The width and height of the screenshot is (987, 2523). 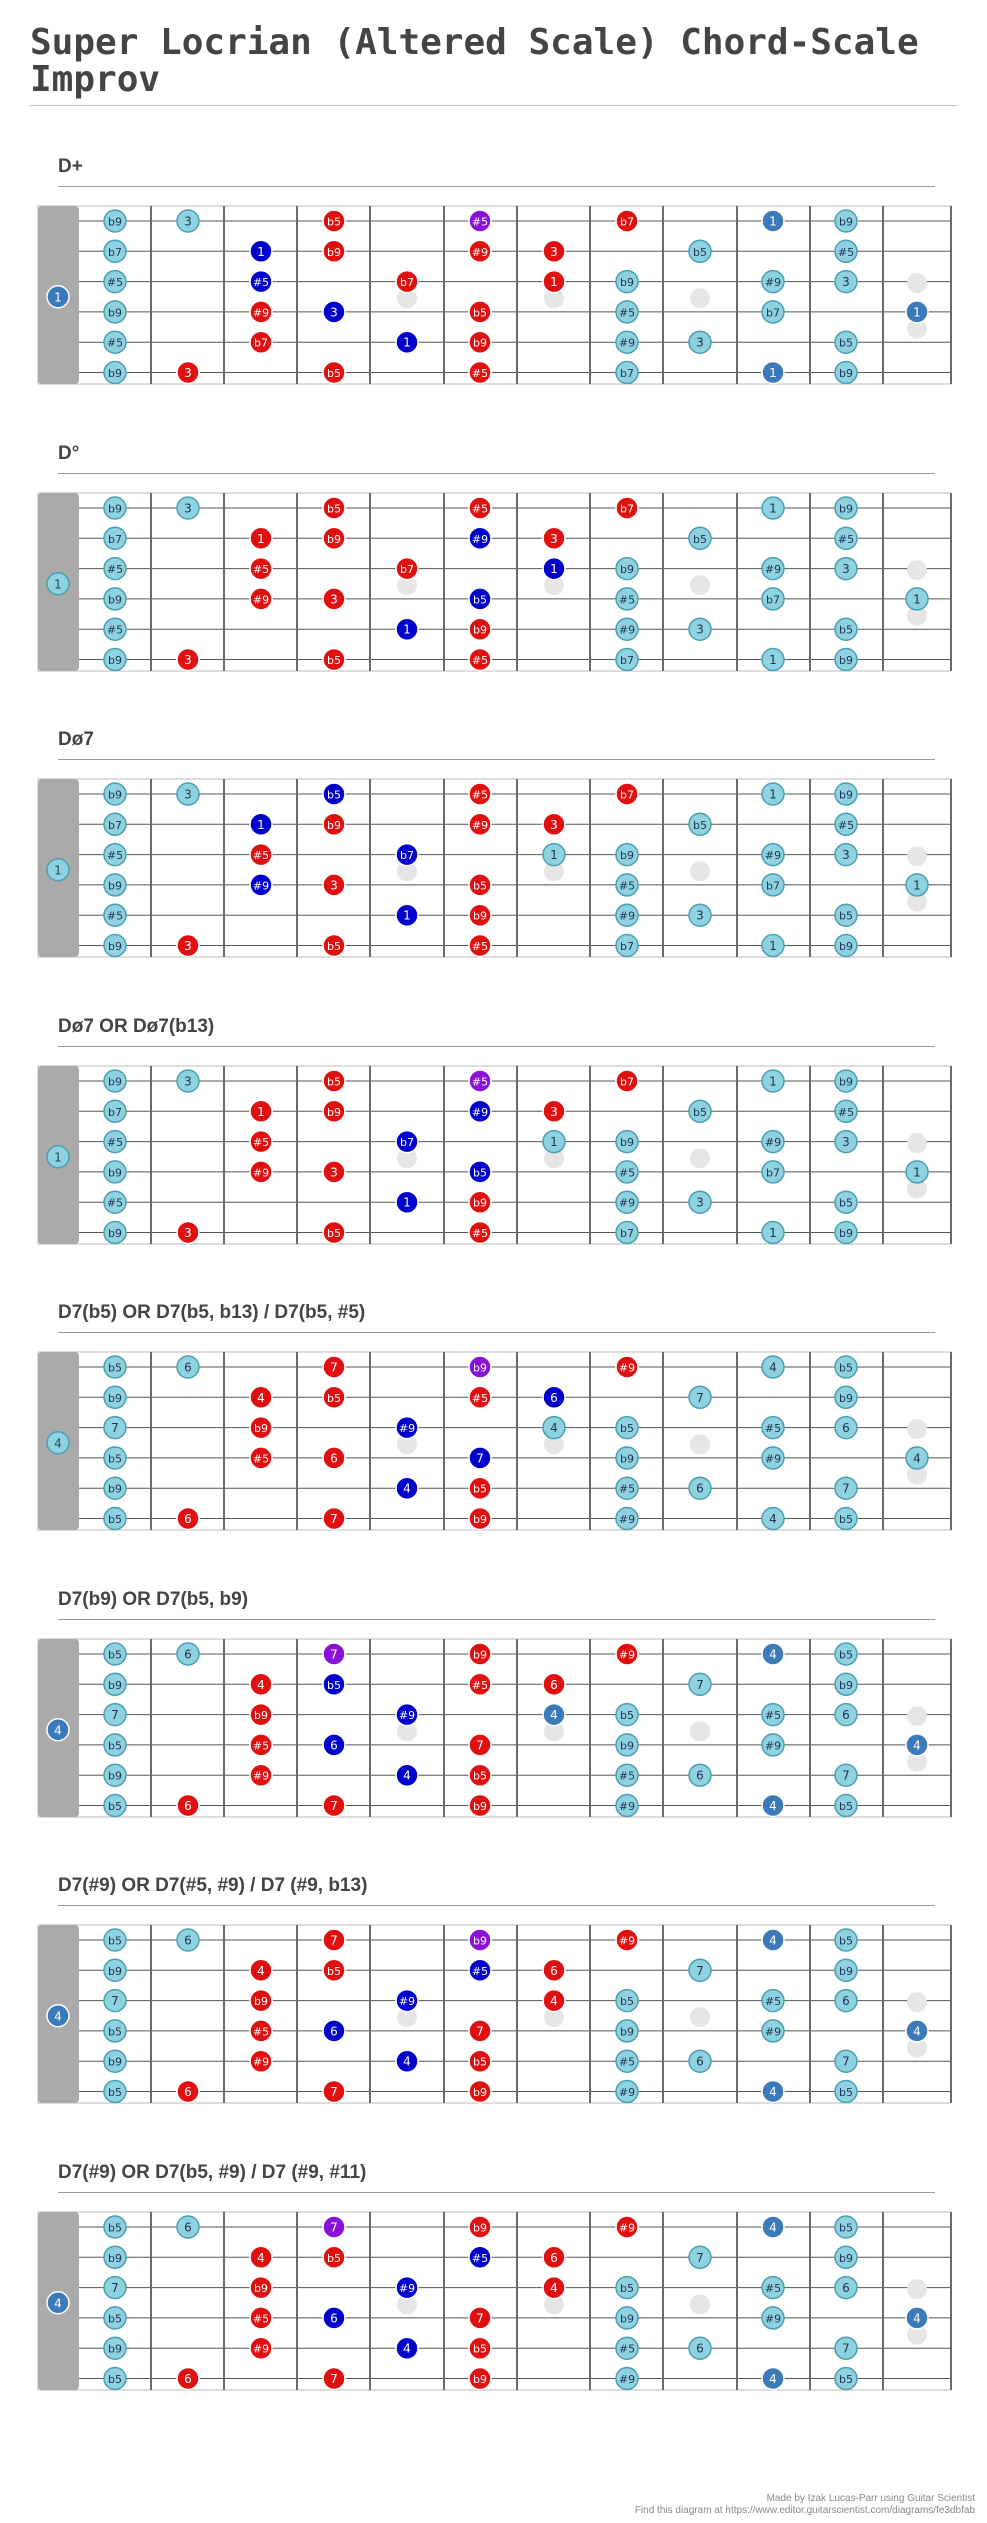 I want to click on note-label: 4, so click(x=407, y=1489).